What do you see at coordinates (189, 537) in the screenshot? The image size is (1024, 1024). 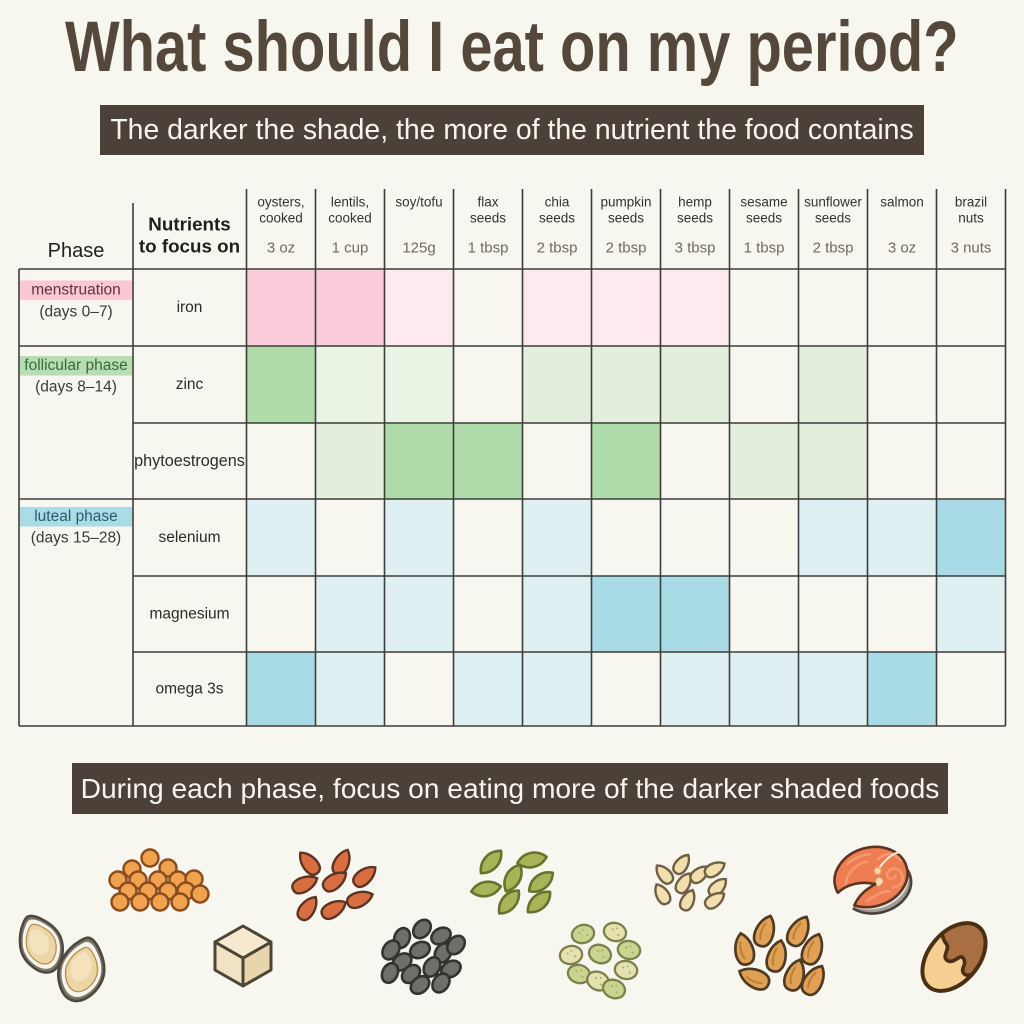 I see `svg-text: selenium` at bounding box center [189, 537].